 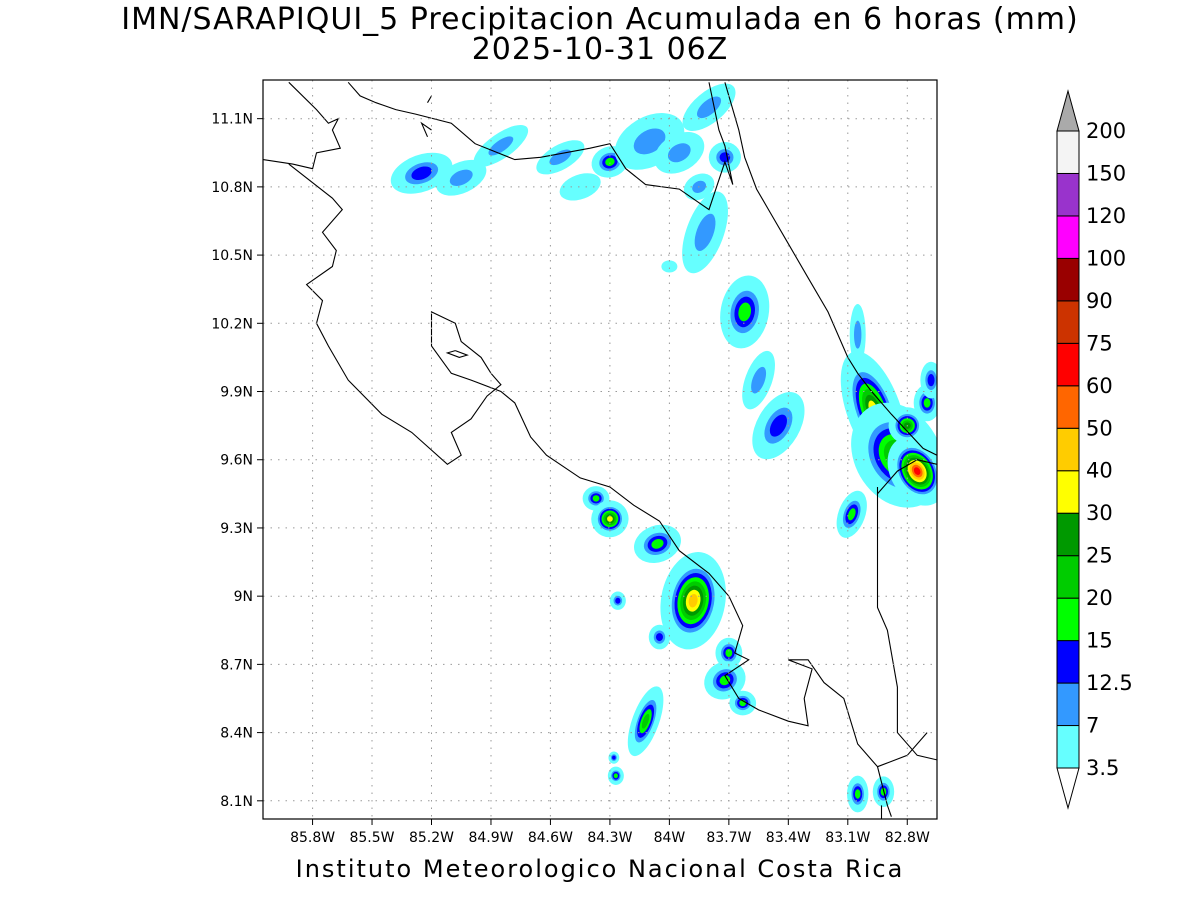 What do you see at coordinates (232, 324) in the screenshot?
I see `lat-tick-label: 10.2N` at bounding box center [232, 324].